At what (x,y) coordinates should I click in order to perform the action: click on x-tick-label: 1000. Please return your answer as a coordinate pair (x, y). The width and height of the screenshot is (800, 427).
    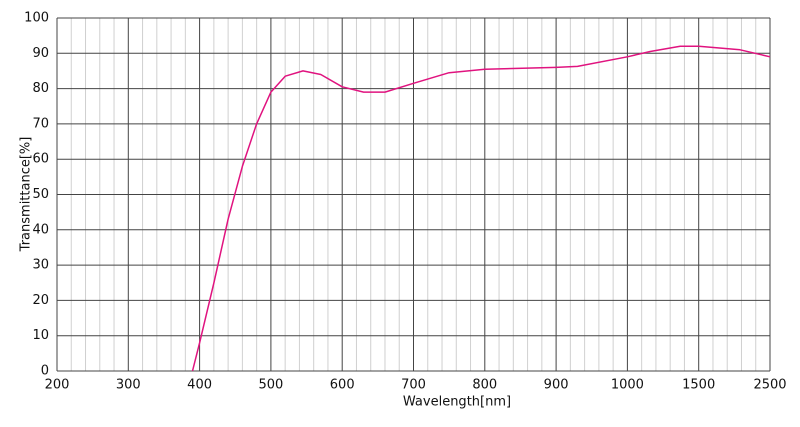
    Looking at the image, I should click on (627, 385).